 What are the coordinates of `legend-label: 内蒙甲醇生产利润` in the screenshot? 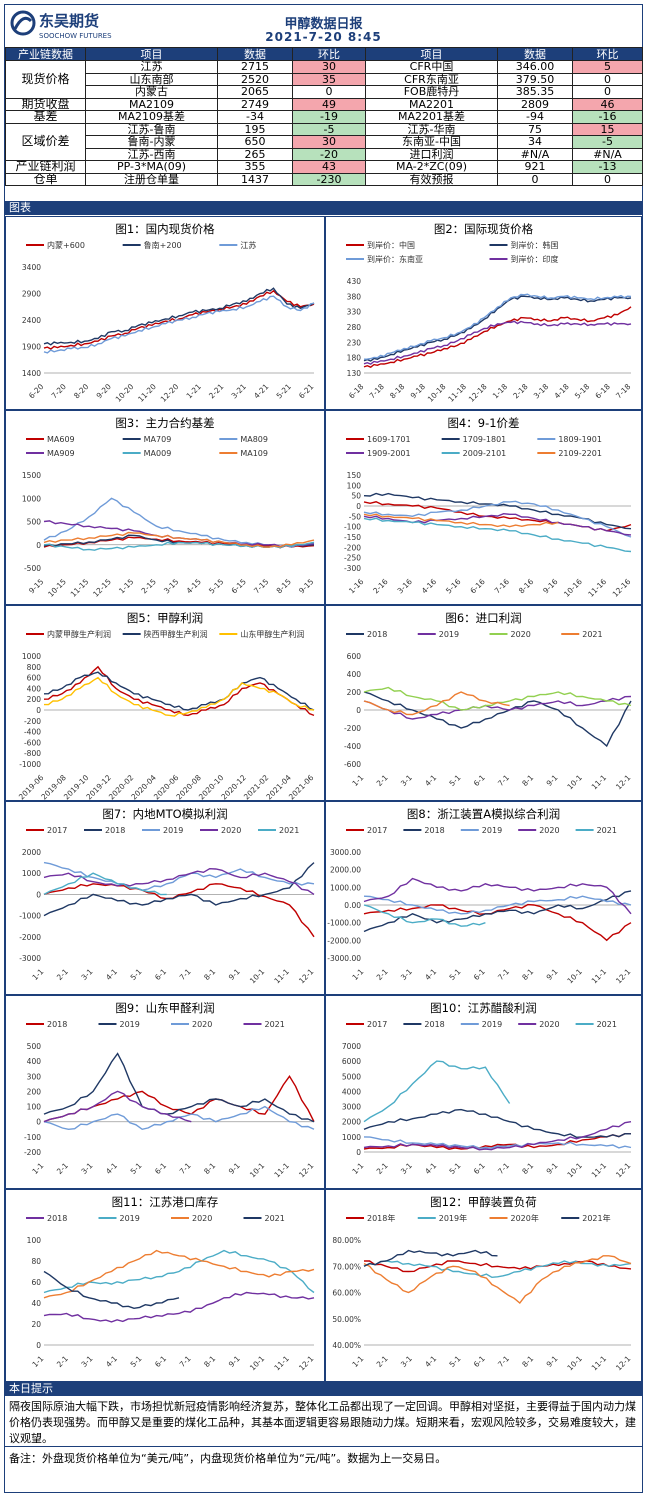 It's located at (79, 634).